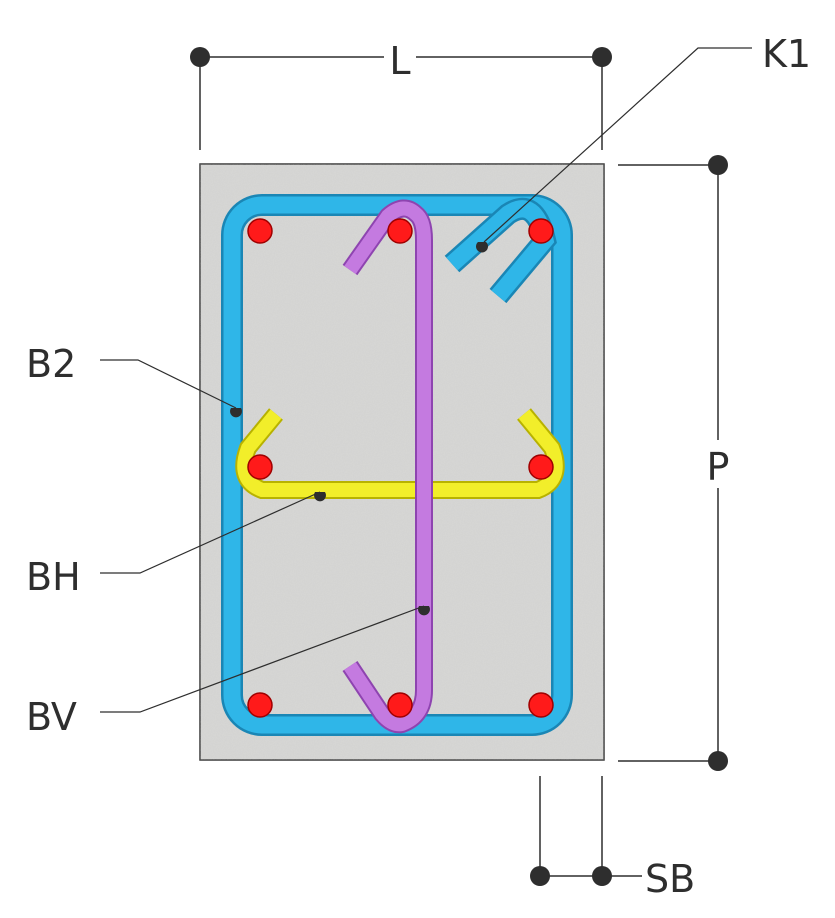  What do you see at coordinates (53, 577) in the screenshot?
I see `leader-bh-label: BH` at bounding box center [53, 577].